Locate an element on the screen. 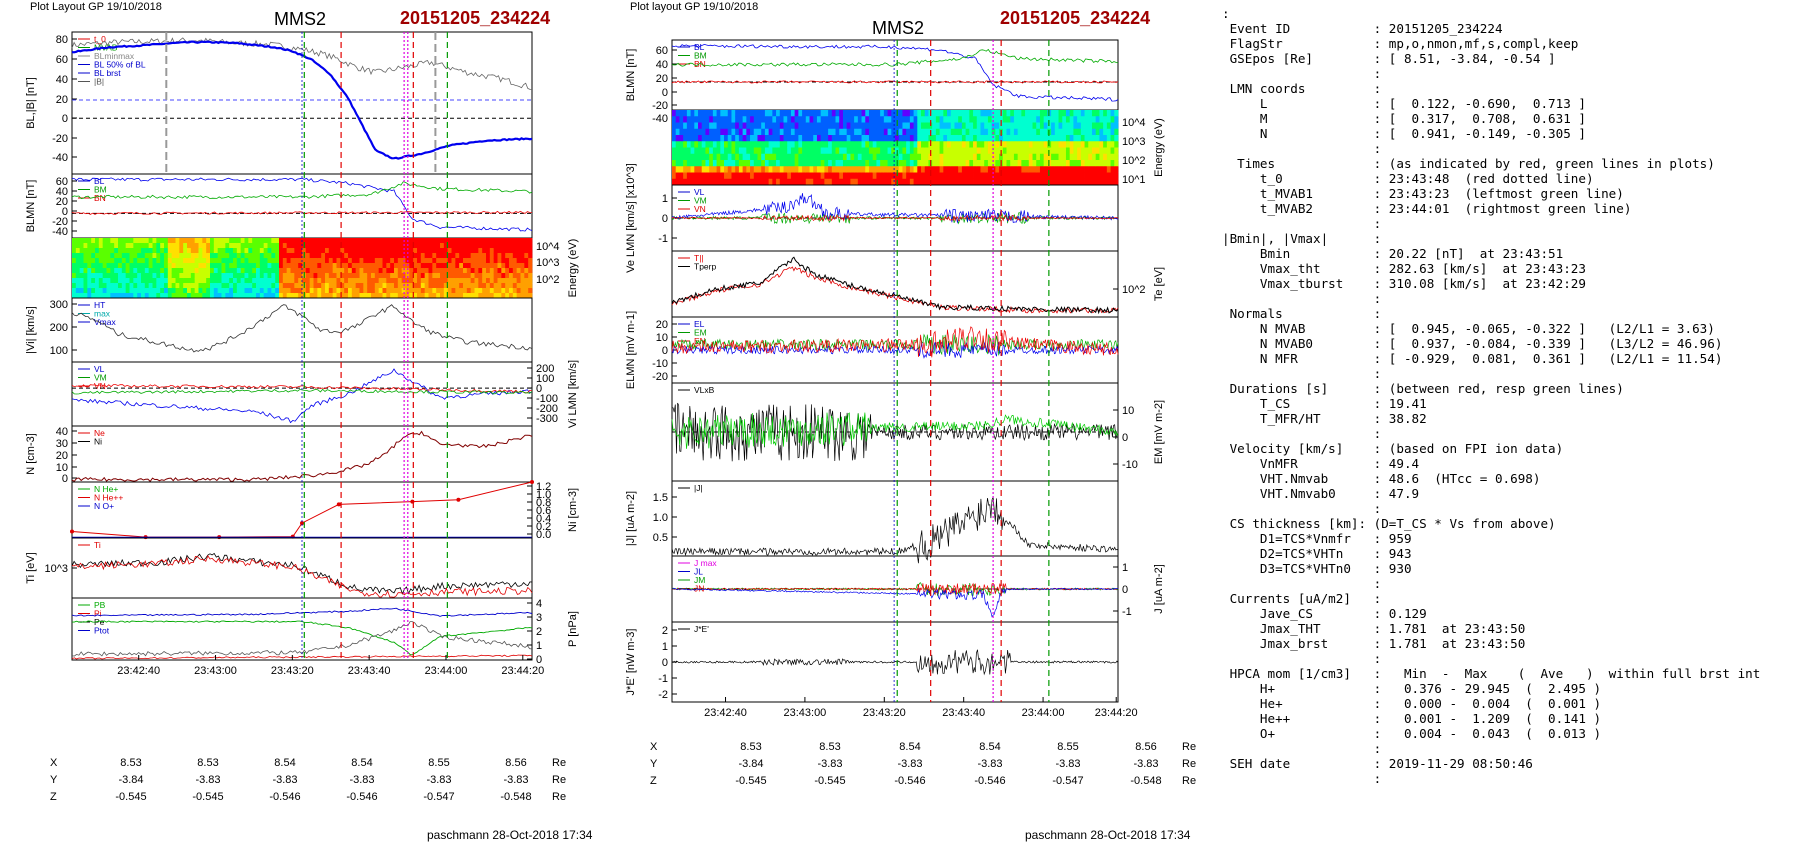 The width and height of the screenshot is (1804, 842). y-tick-label: 2 is located at coordinates (665, 631).